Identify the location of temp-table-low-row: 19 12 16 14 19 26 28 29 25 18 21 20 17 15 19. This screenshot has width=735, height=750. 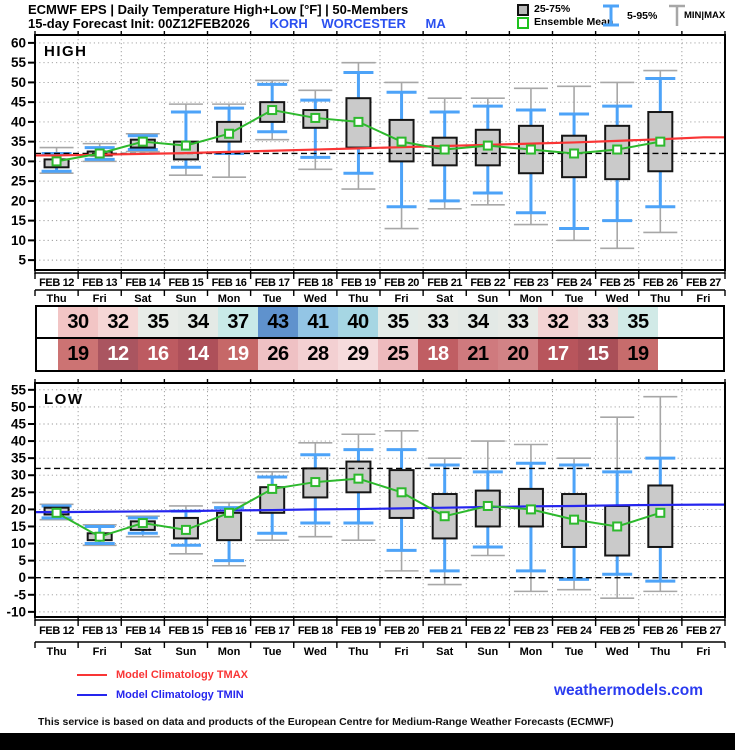
(380, 355).